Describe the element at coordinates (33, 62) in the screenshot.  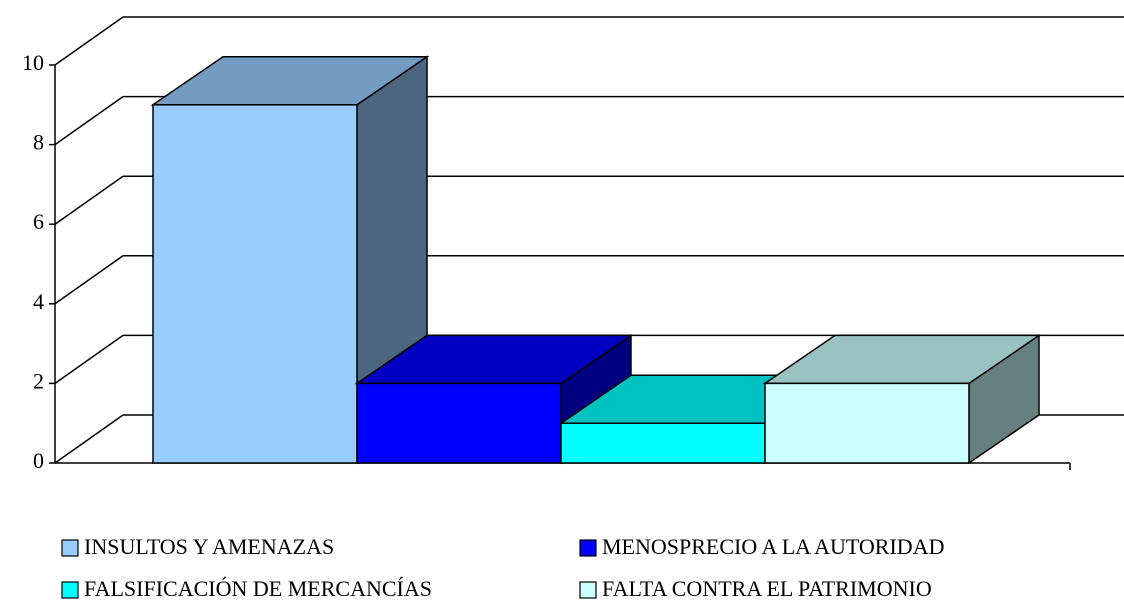
I see `y-tick-label: 10` at that location.